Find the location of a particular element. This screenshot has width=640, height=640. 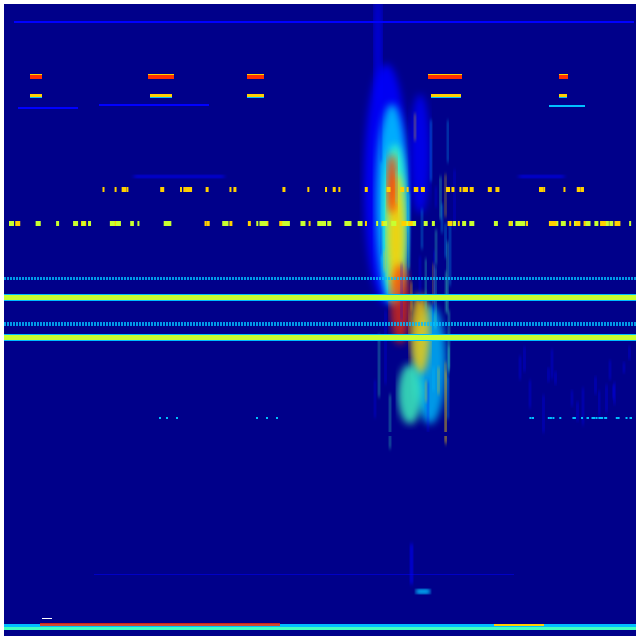

bottom-yellow-trace is located at coordinates (519, 625).